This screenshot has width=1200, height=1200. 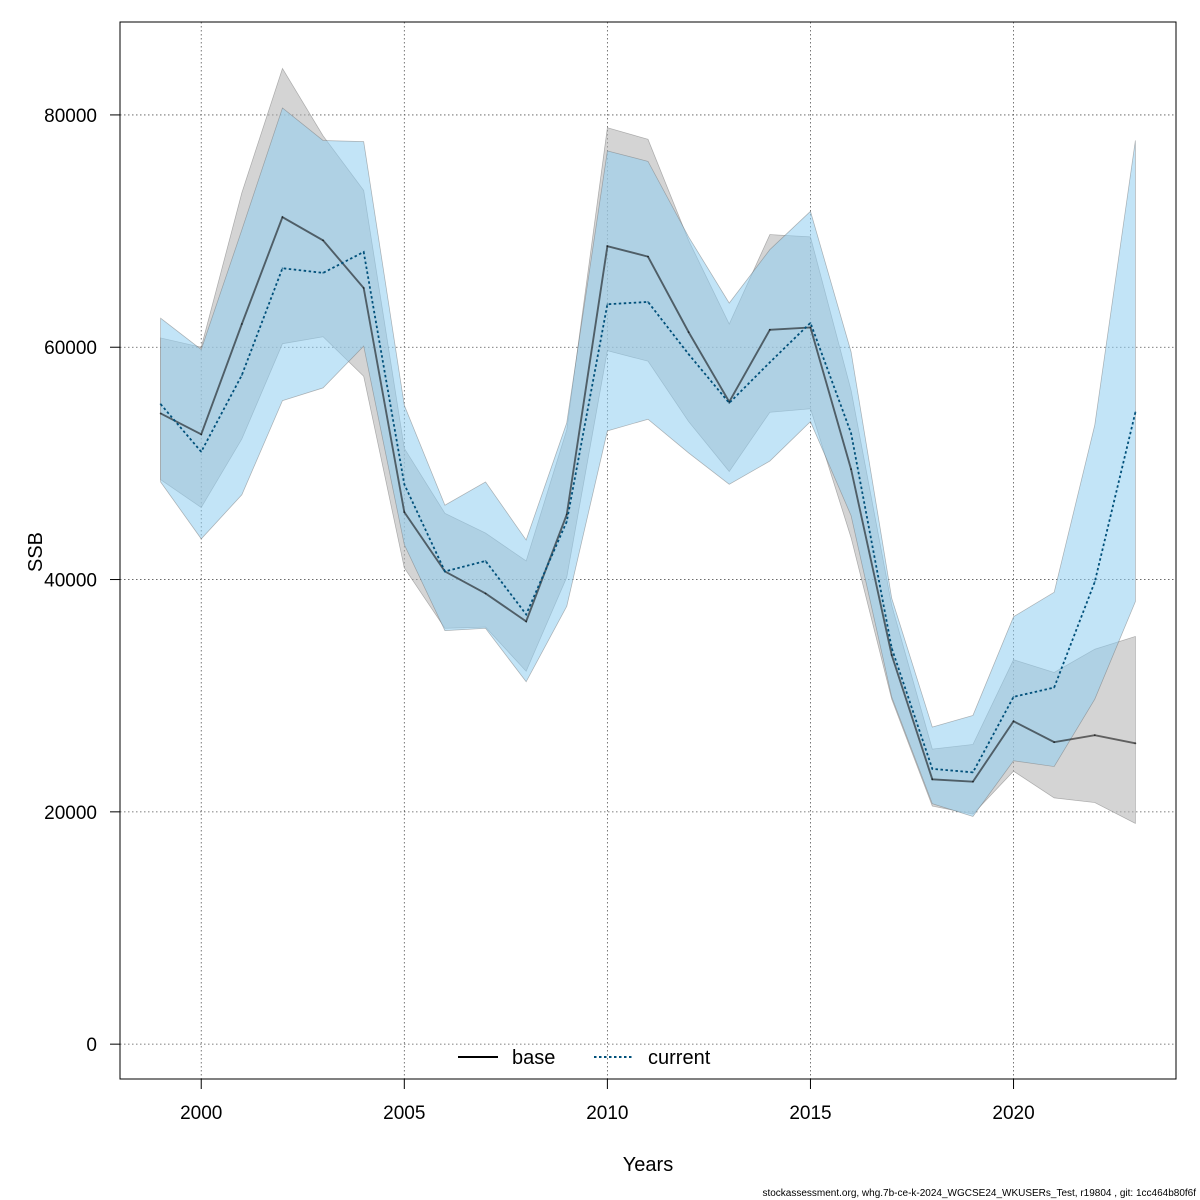 I want to click on base-point-2008, so click(x=526, y=621).